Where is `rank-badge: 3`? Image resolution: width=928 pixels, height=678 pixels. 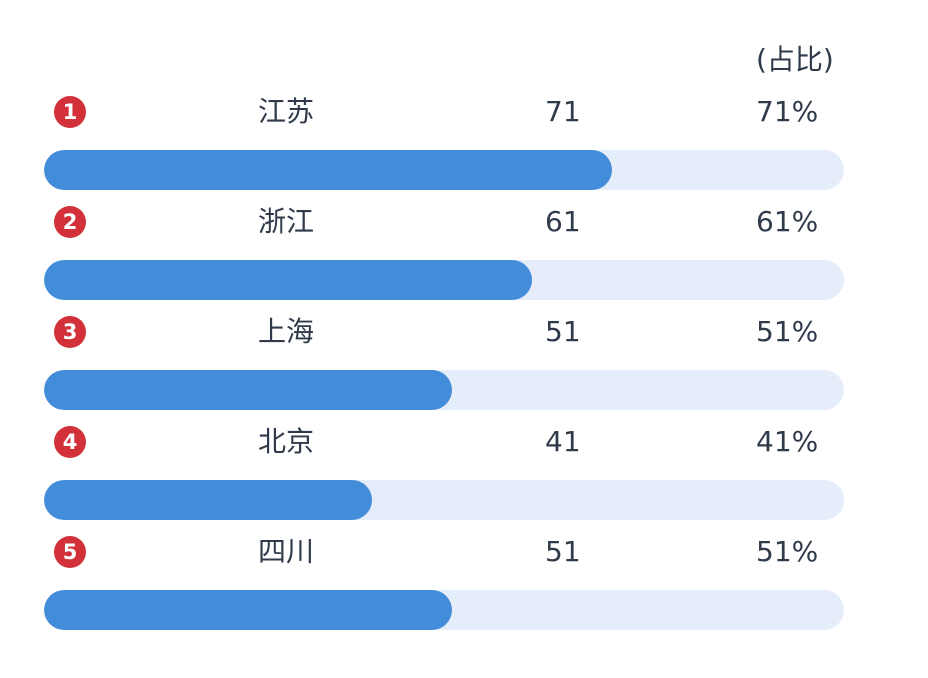
rank-badge: 3 is located at coordinates (70, 332).